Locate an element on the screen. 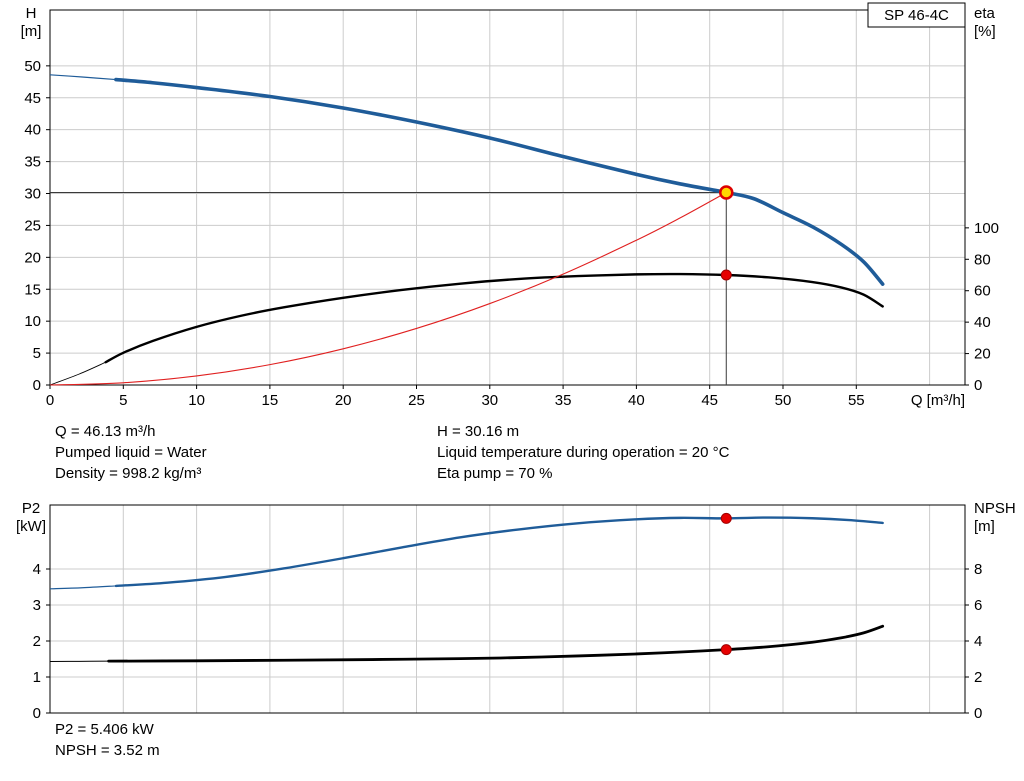  x-tick-label: 5 is located at coordinates (123, 400).